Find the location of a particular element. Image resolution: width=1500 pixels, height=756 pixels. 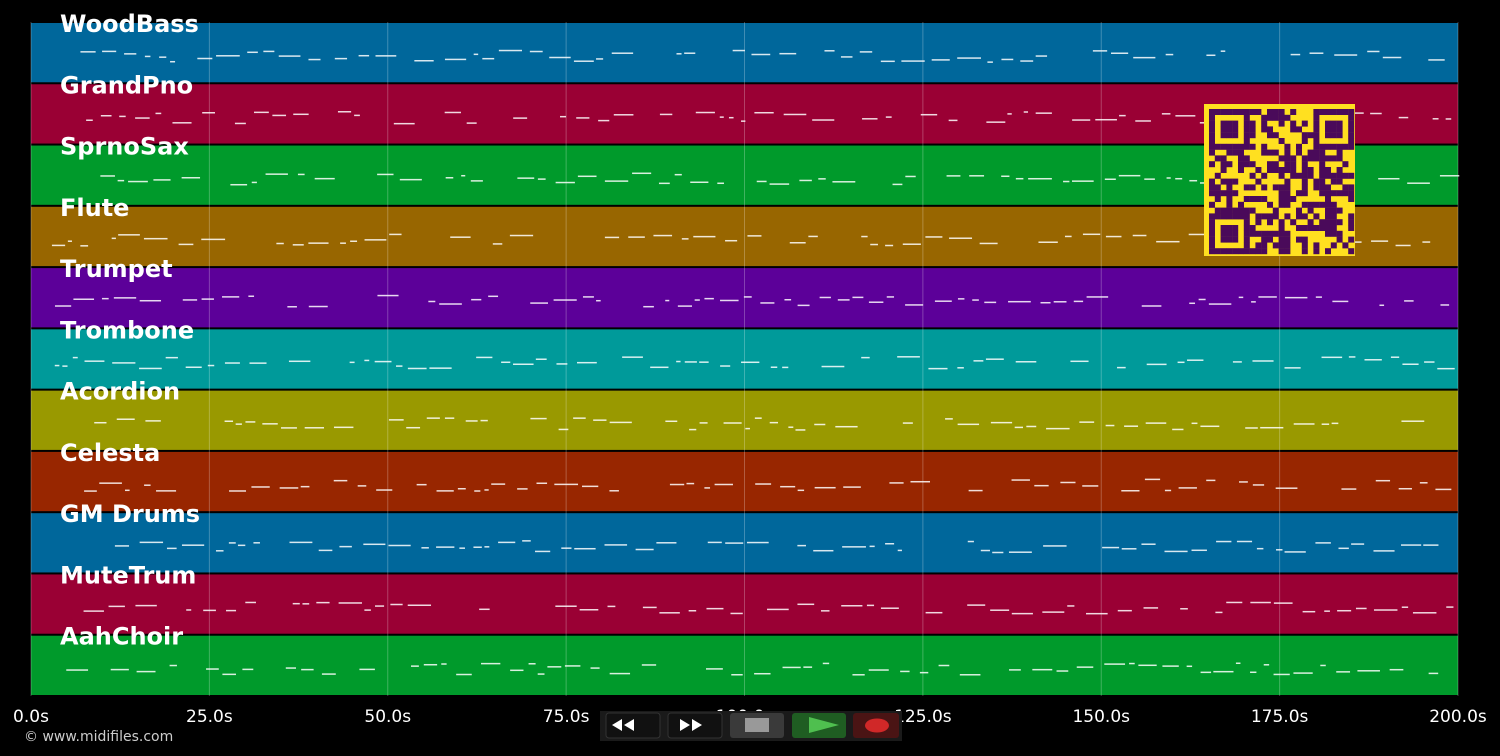

transport is located at coordinates (751, 726).